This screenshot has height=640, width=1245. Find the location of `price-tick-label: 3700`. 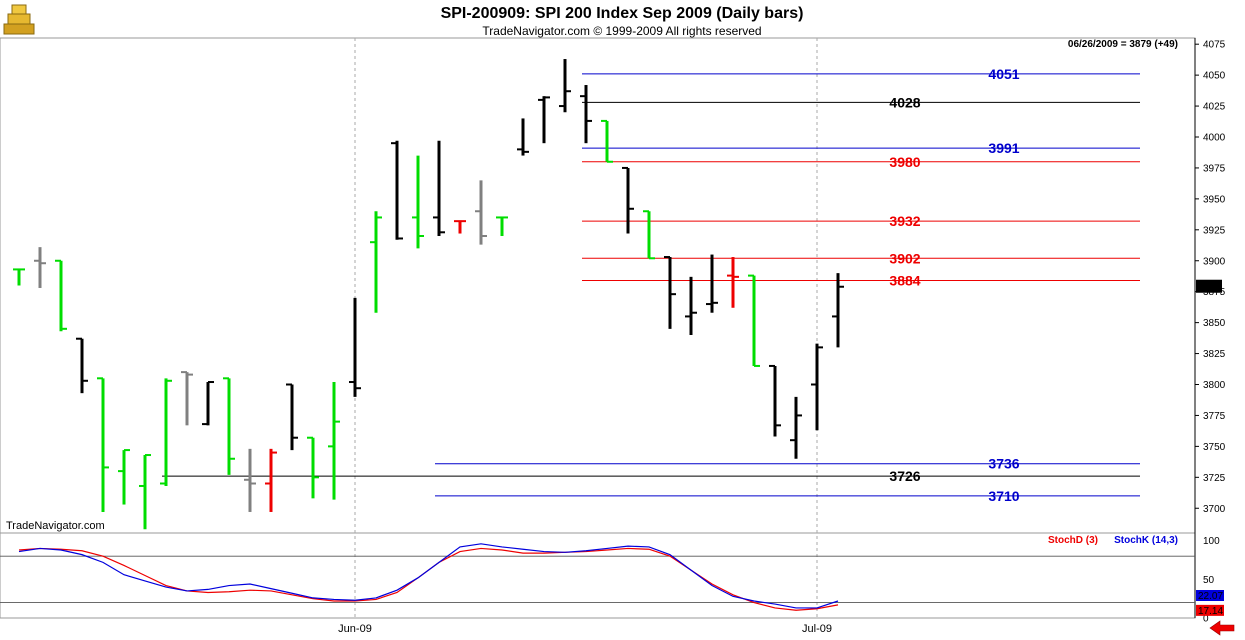

price-tick-label: 3700 is located at coordinates (1214, 509).